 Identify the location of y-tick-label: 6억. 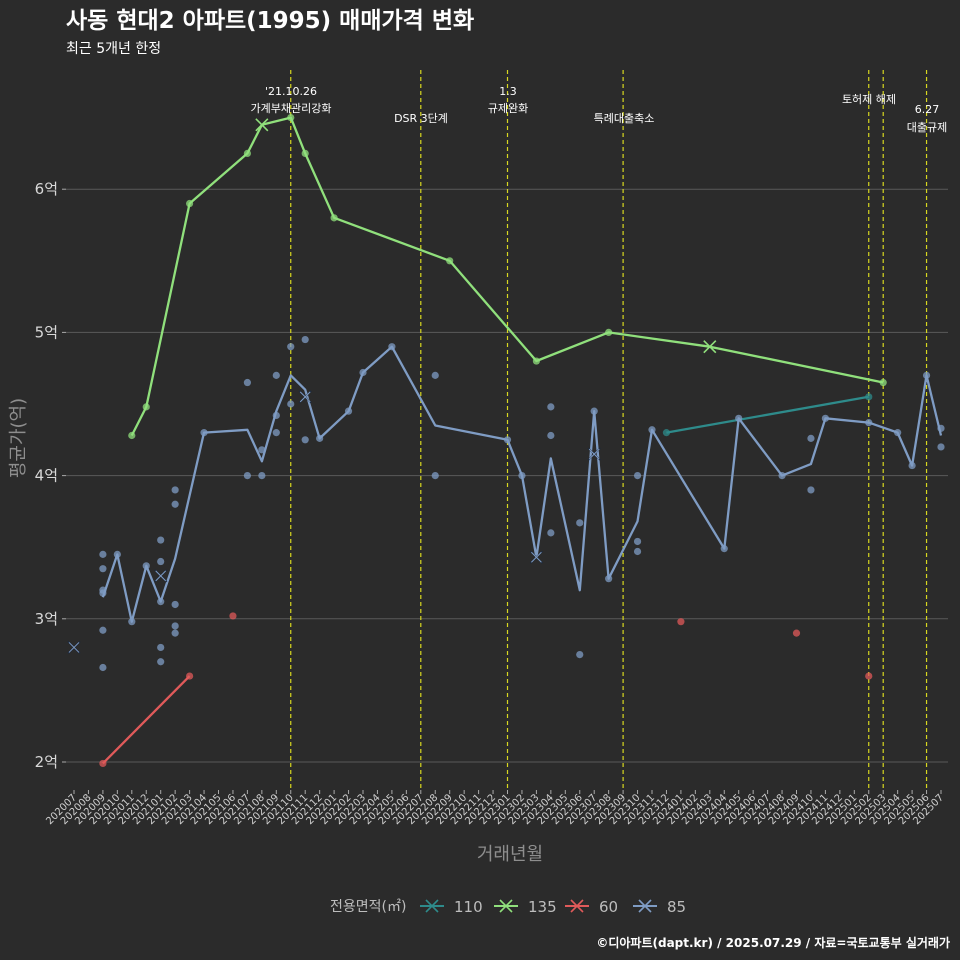
(46, 189).